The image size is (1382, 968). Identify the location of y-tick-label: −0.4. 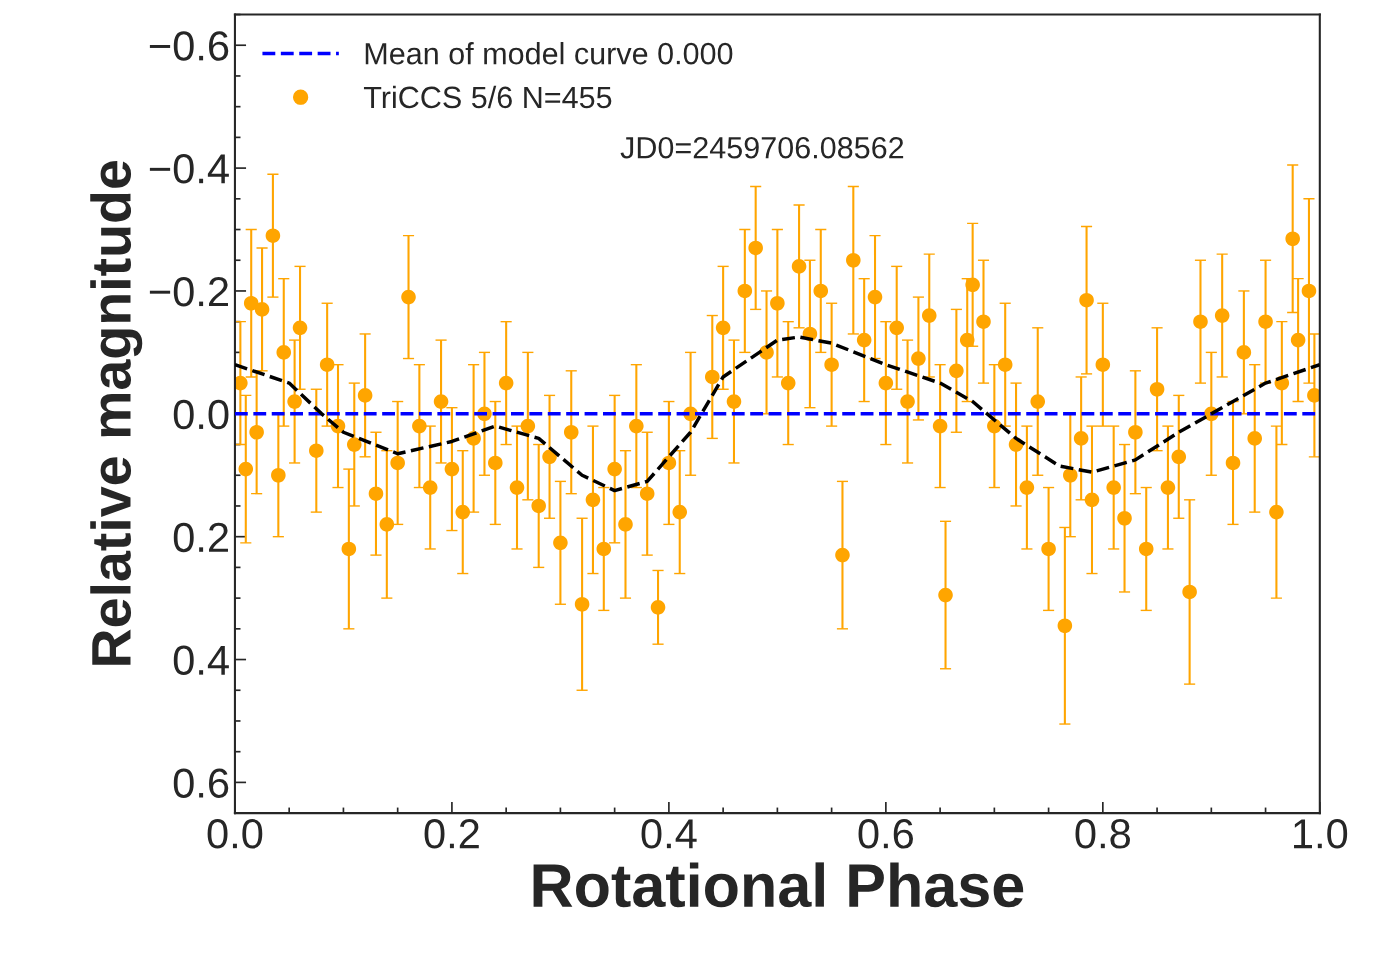
(189, 169).